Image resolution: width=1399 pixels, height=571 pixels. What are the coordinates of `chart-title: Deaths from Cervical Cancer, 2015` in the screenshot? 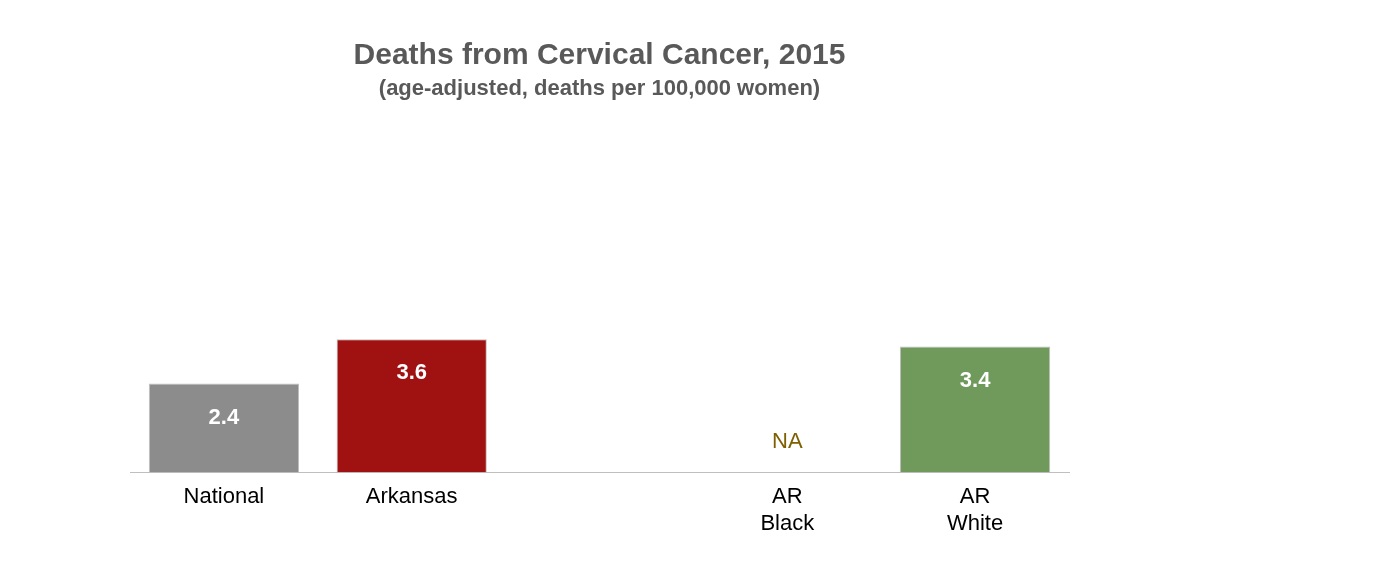 It's located at (599, 54).